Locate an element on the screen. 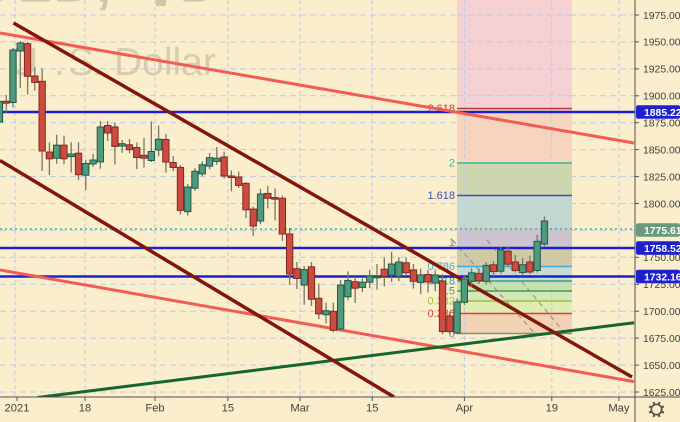  svg-text: 1775.61 is located at coordinates (662, 231).